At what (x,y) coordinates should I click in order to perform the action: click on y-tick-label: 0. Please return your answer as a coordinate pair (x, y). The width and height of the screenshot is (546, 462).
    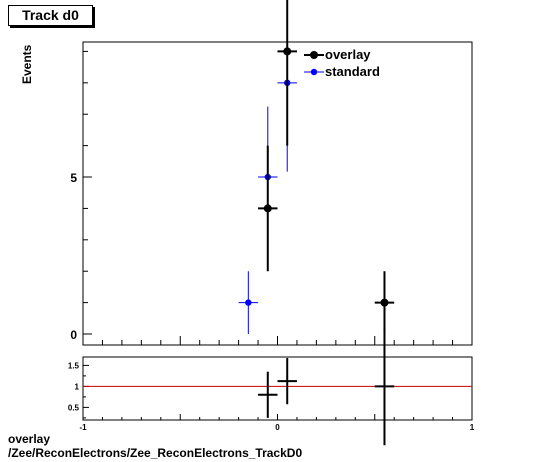
    Looking at the image, I should click on (73, 335).